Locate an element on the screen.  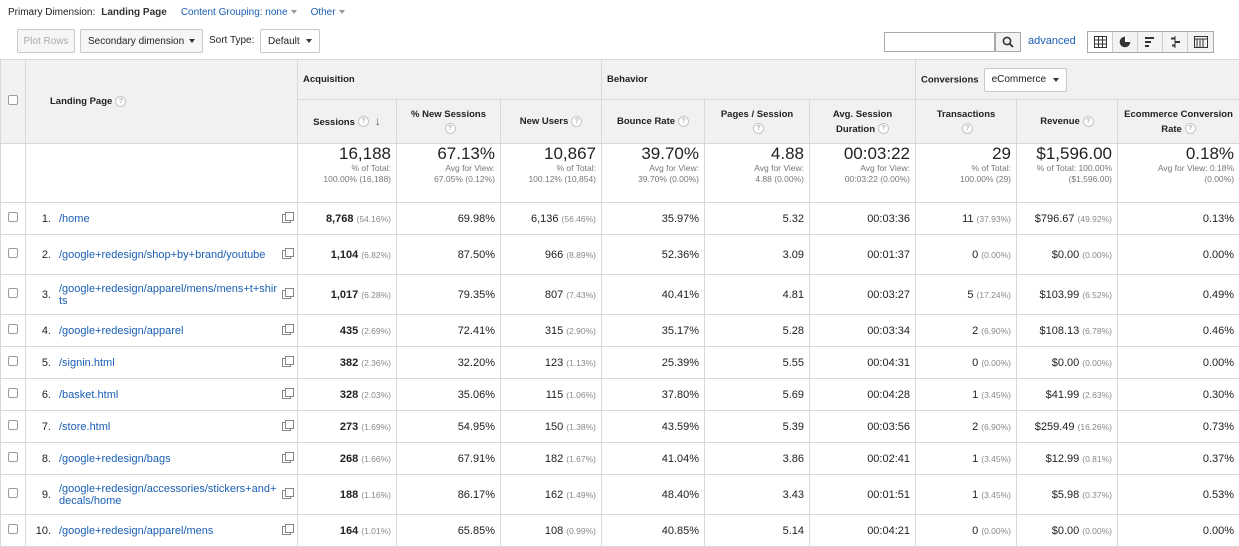
landing-page-link: /basket.html is located at coordinates (168, 394).